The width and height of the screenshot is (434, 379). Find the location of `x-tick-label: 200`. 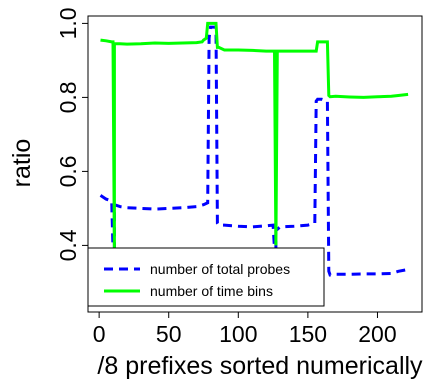

x-tick-label: 200 is located at coordinates (377, 334).